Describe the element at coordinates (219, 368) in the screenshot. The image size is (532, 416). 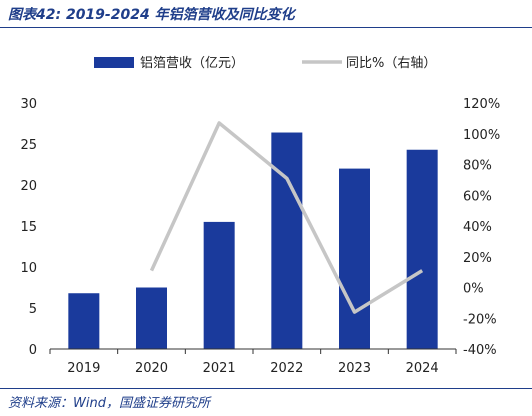
I see `x-tick-label: 2021` at that location.